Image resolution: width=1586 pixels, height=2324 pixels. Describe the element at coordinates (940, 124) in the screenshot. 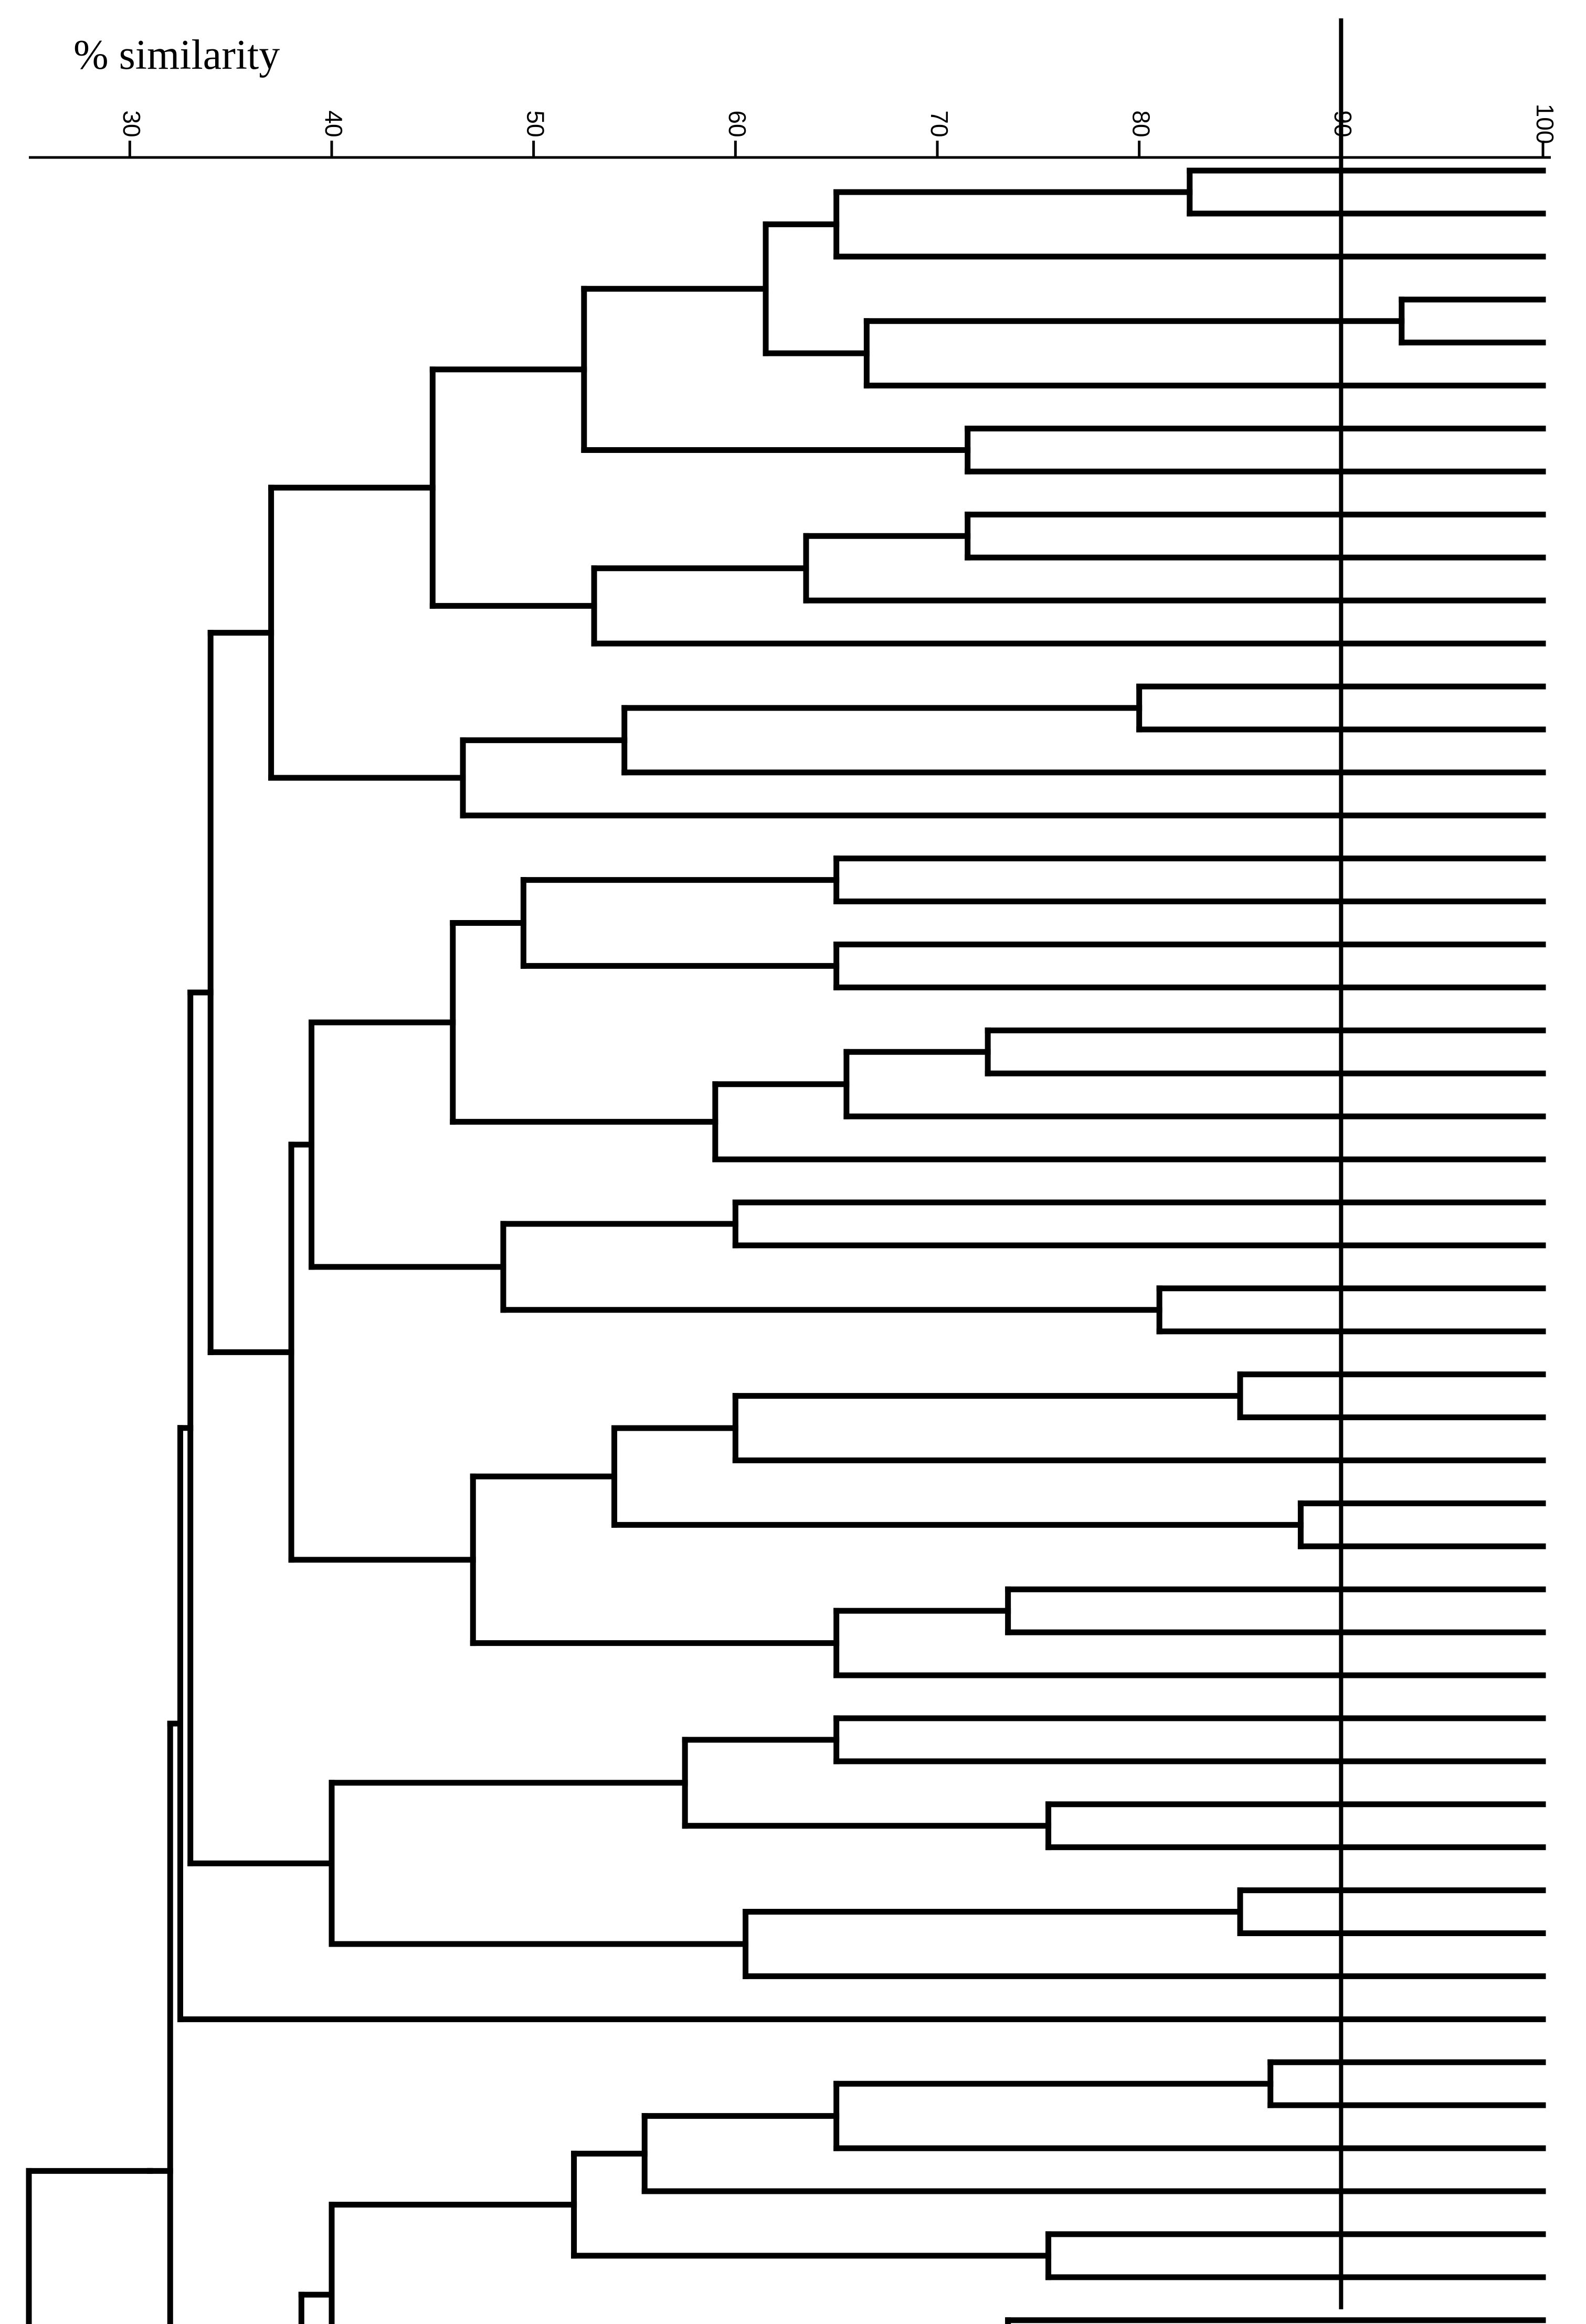

I see `x-tick-label-70: 70` at that location.